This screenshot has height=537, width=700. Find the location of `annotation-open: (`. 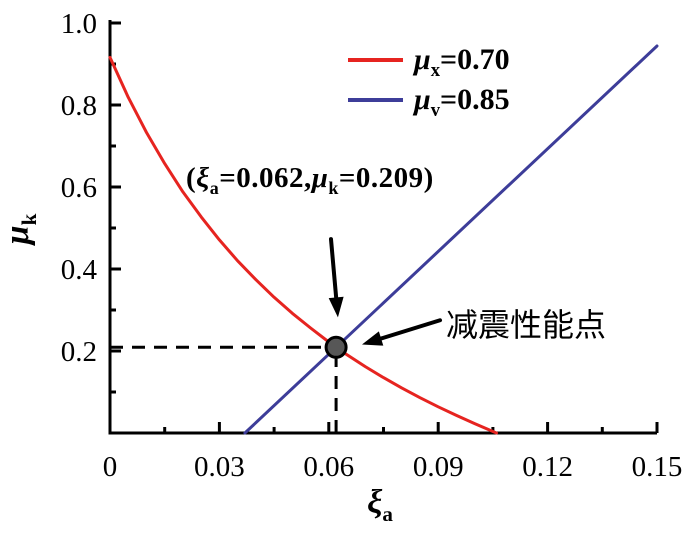

annotation-open: ( is located at coordinates (191, 178).